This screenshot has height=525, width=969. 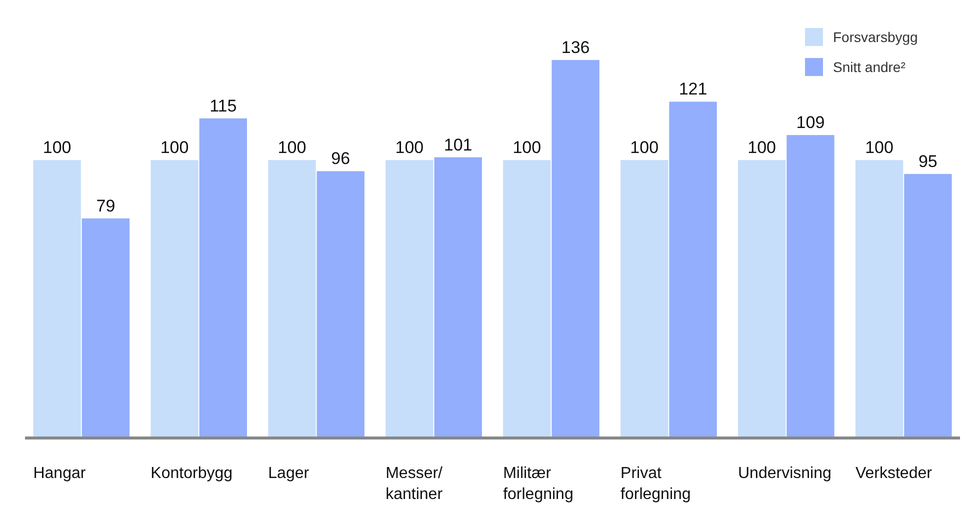 What do you see at coordinates (869, 67) in the screenshot?
I see `legend-label: Snitt andre²` at bounding box center [869, 67].